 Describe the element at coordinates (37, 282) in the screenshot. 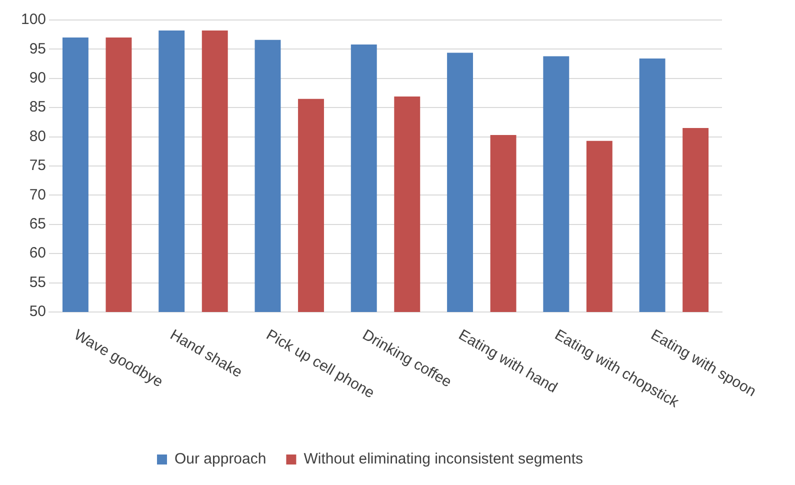

I see `y-tick-label: 55` at that location.